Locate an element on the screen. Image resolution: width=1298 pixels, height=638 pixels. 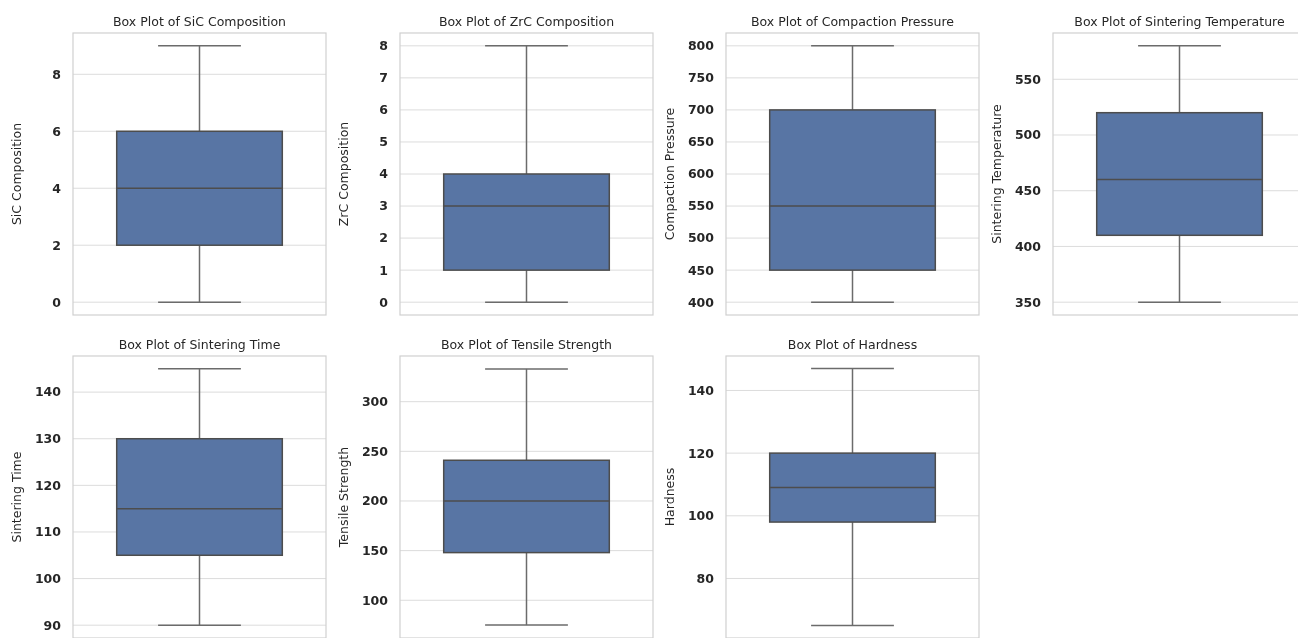
y-tick-label: 7 is located at coordinates (383, 78).